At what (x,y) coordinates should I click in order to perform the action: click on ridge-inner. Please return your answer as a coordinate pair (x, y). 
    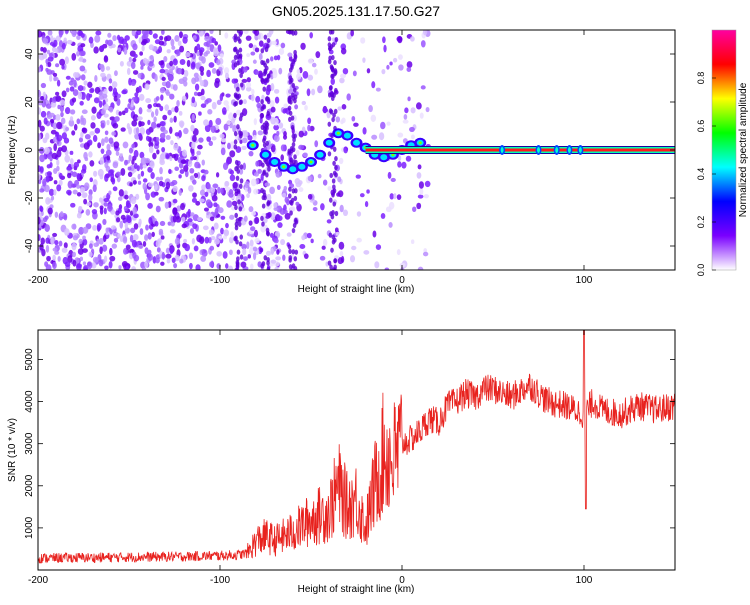
    Looking at the image, I should click on (265, 154).